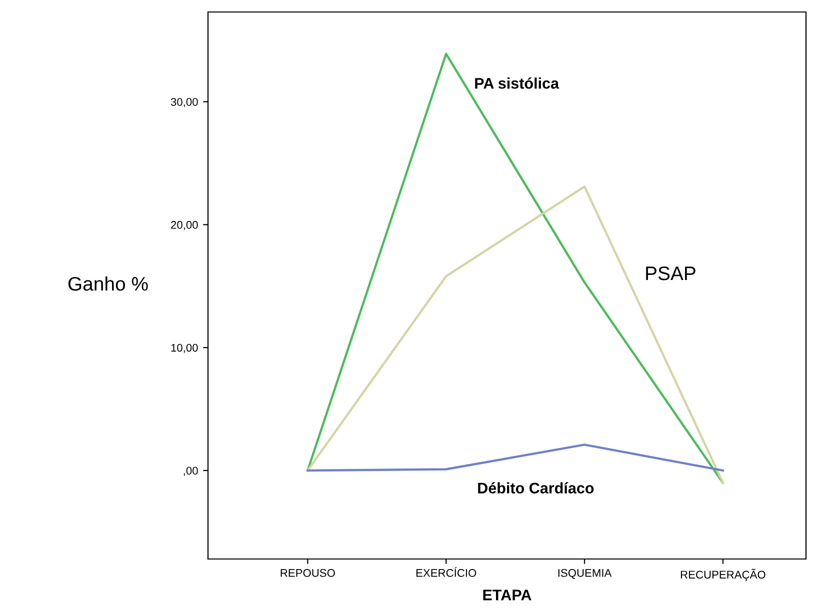  What do you see at coordinates (507, 595) in the screenshot?
I see `x-axis-title: ETAPA` at bounding box center [507, 595].